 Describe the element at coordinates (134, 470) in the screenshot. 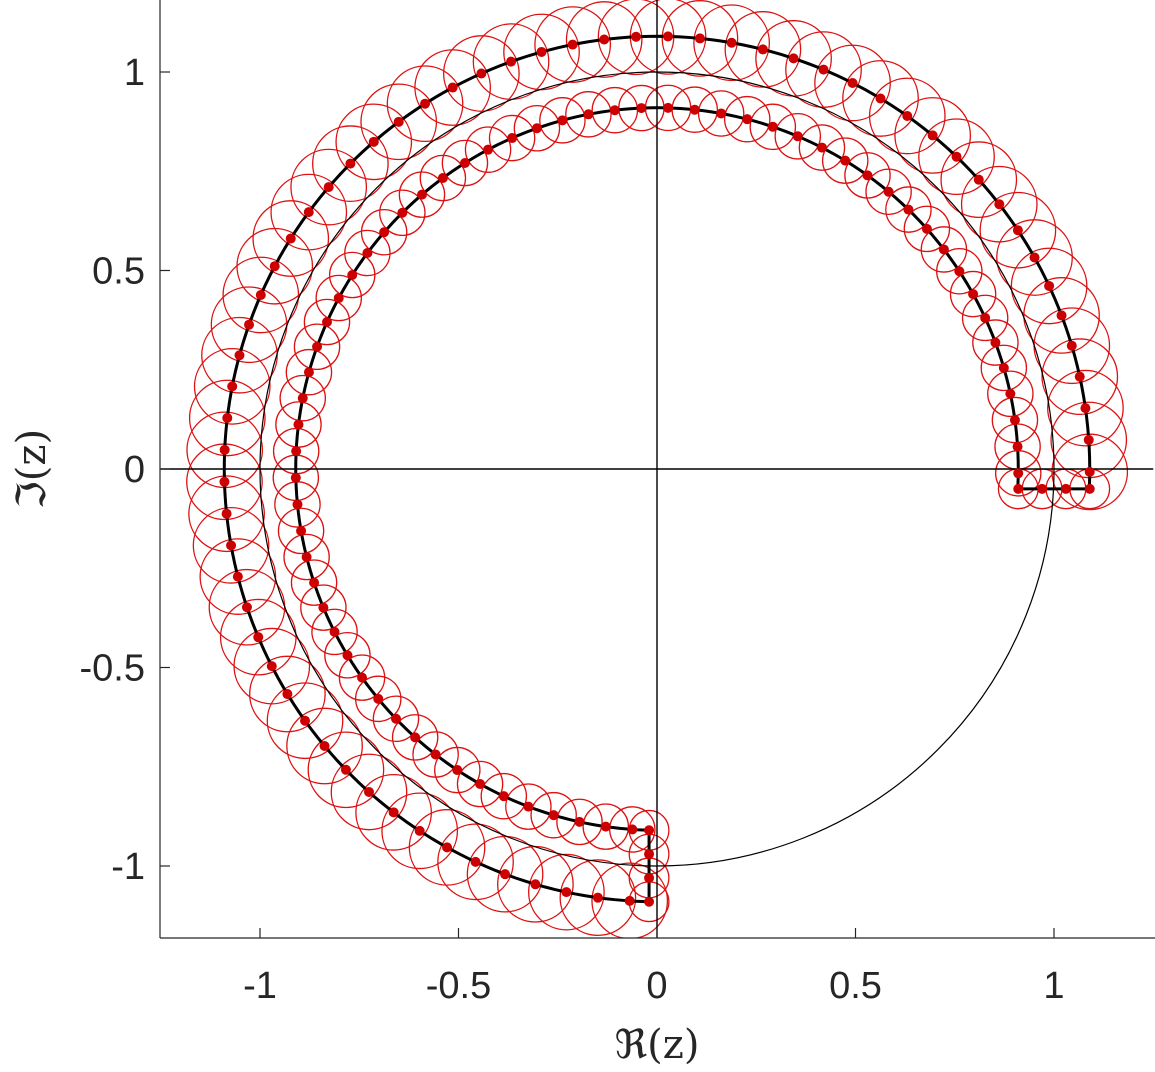

I see `y-tick-label: 0` at that location.